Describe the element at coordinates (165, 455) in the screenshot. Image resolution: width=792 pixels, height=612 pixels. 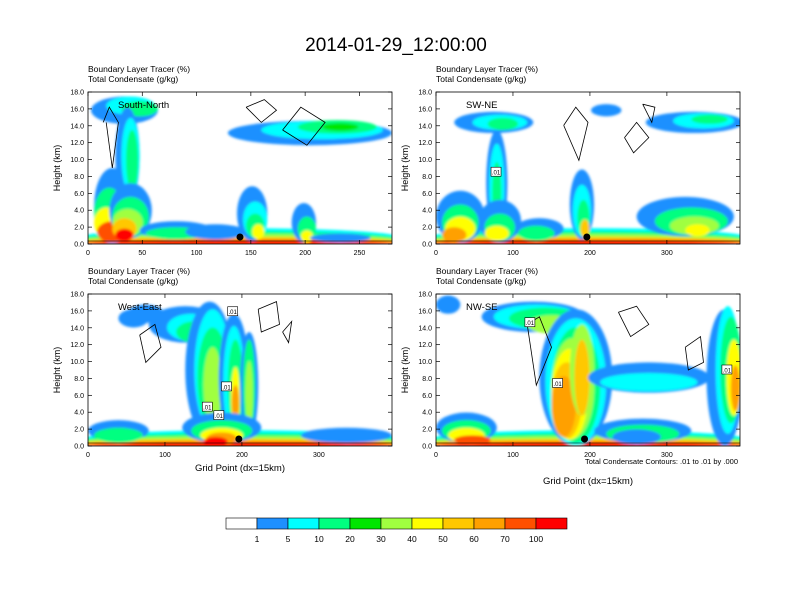
I see `x-tick-label: 100` at that location.